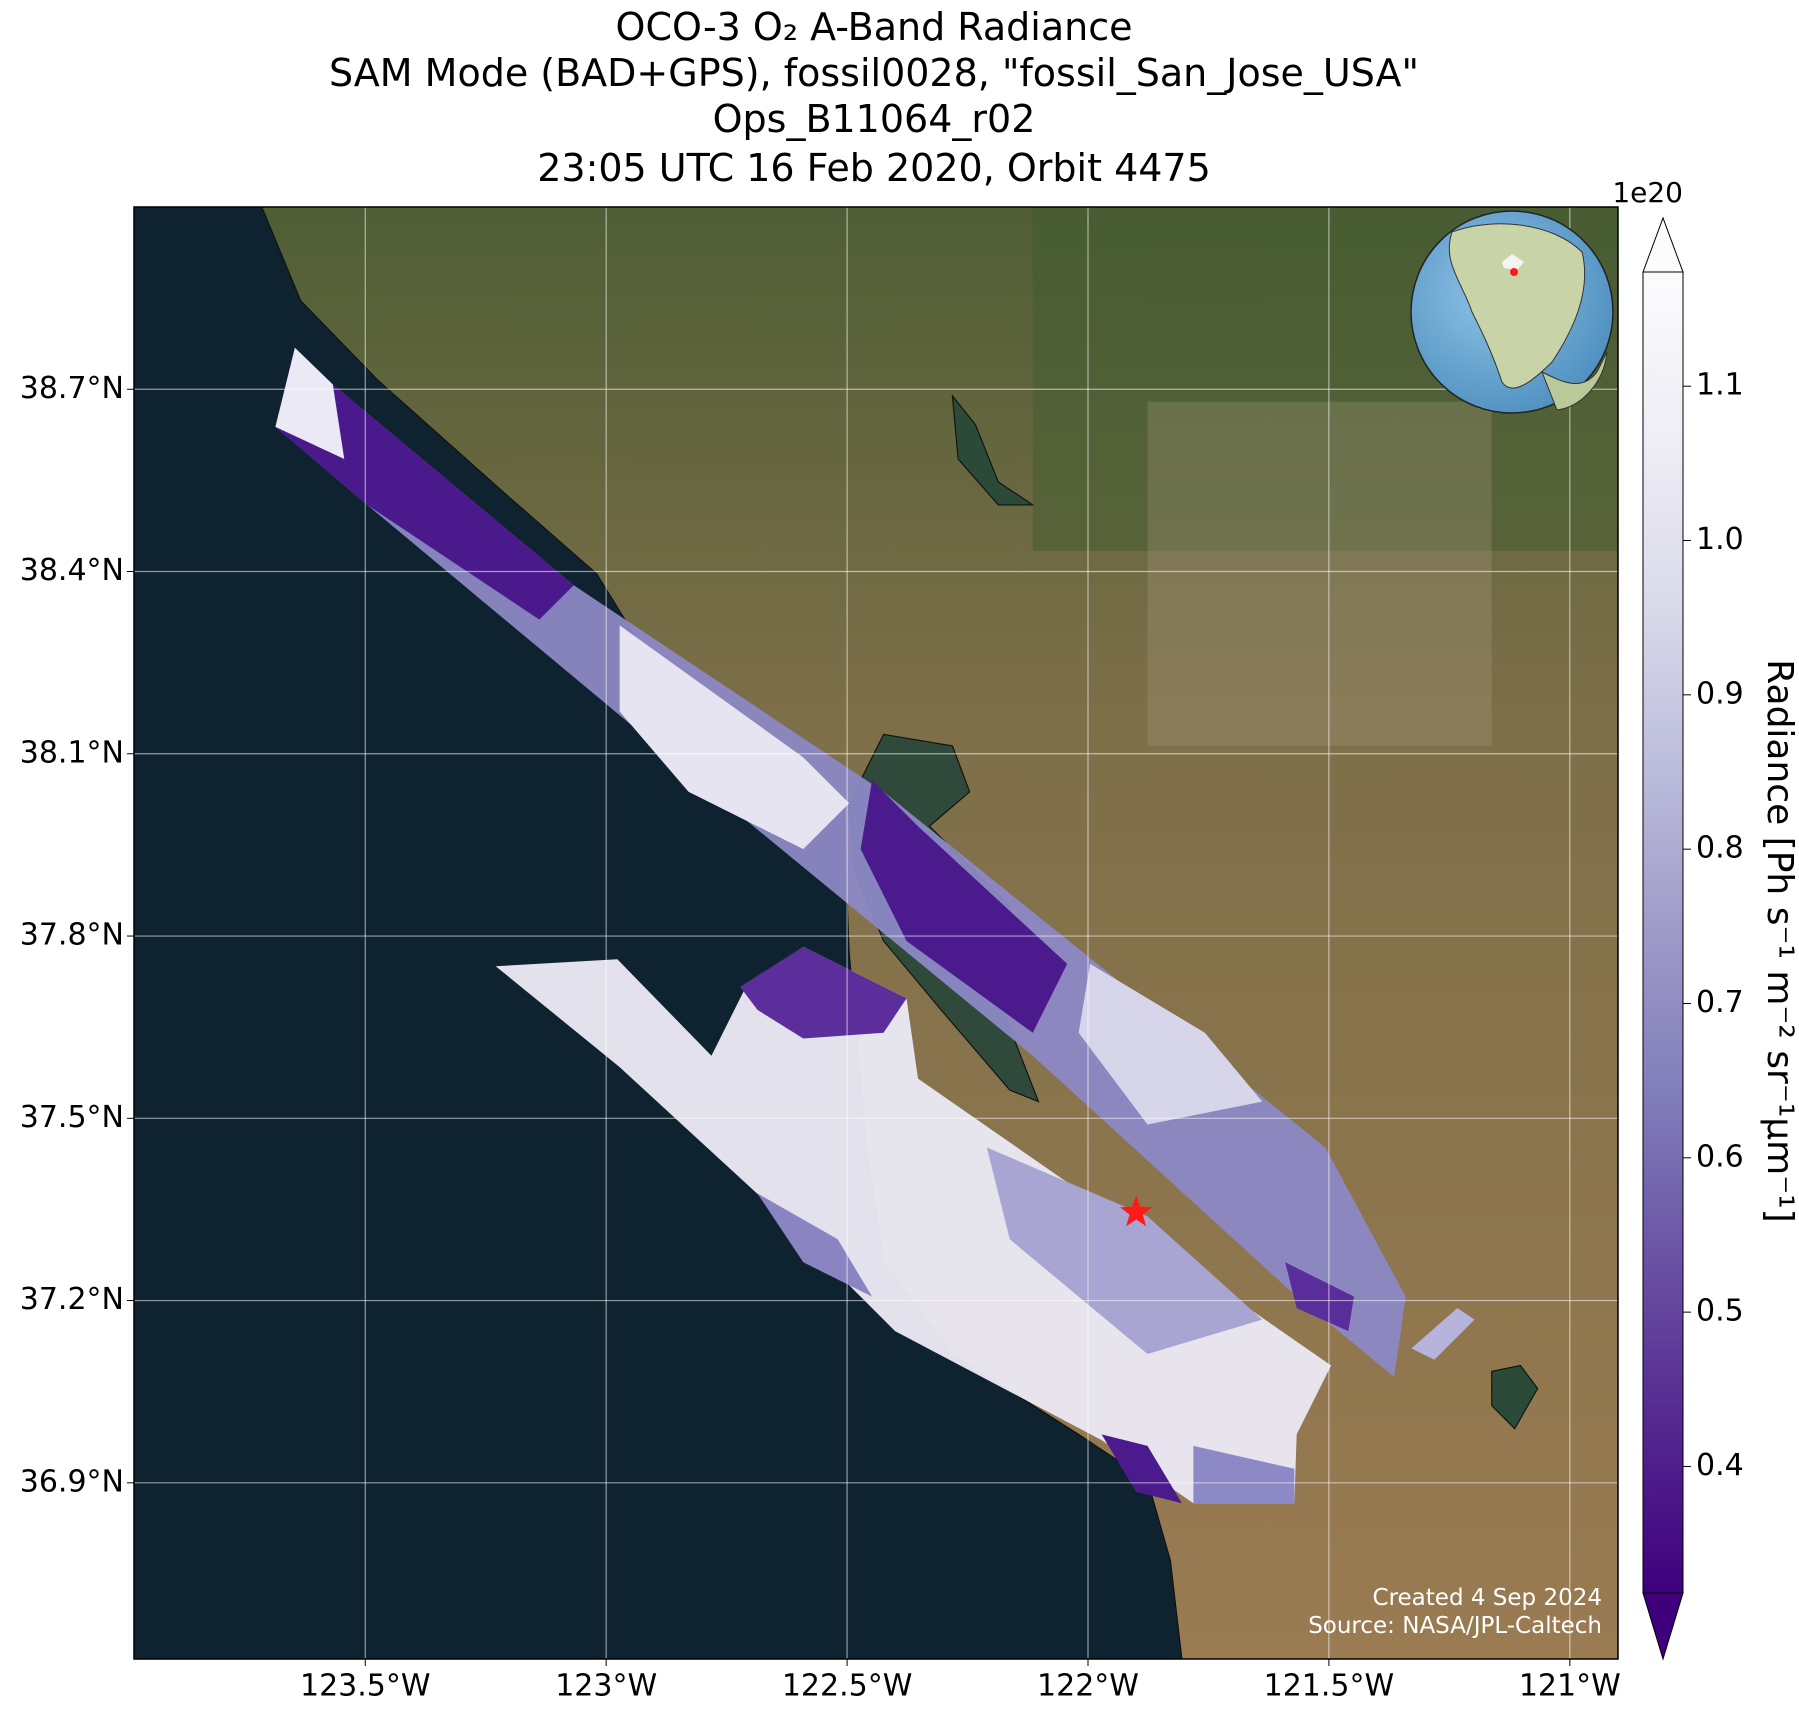 The height and width of the screenshot is (1711, 1799). What do you see at coordinates (72, 388) in the screenshot?
I see `y-tick-label: 38.7°N` at bounding box center [72, 388].